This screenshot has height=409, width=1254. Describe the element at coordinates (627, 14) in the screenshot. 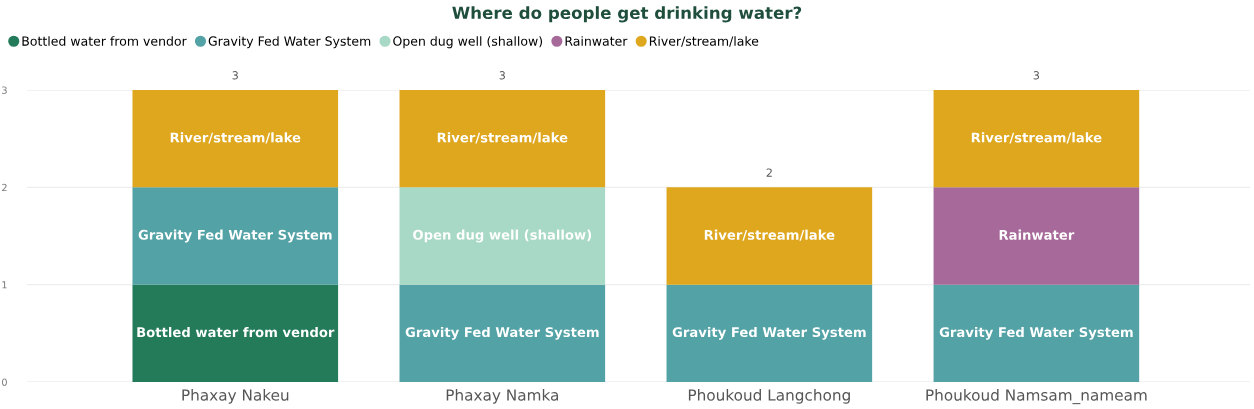

I see `chart-title: Where do people get drinking water?` at that location.